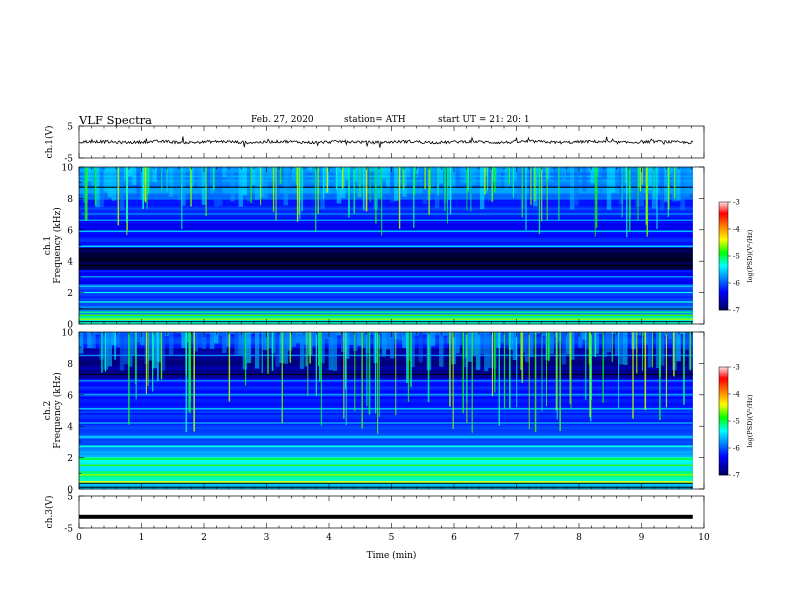 Image resolution: width=792 pixels, height=612 pixels. What do you see at coordinates (57, 410) in the screenshot?
I see `y-axis-label: Frequency (kHz)` at bounding box center [57, 410].